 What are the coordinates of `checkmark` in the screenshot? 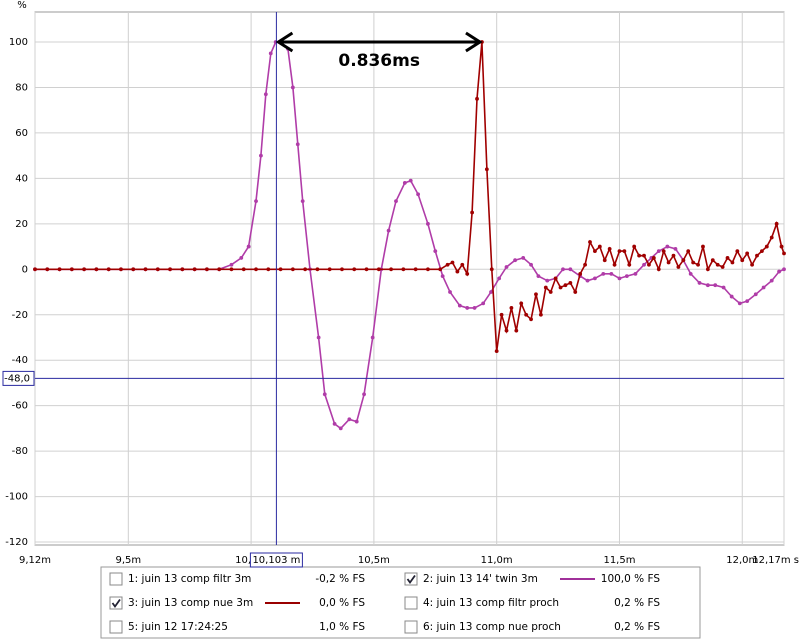 It's located at (411, 579).